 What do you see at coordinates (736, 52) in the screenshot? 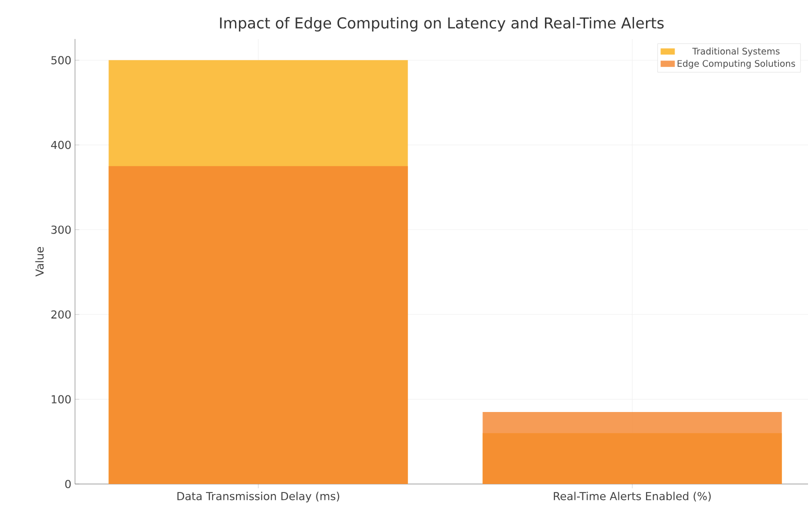
I see `legend-label: Traditional Systems` at bounding box center [736, 52].